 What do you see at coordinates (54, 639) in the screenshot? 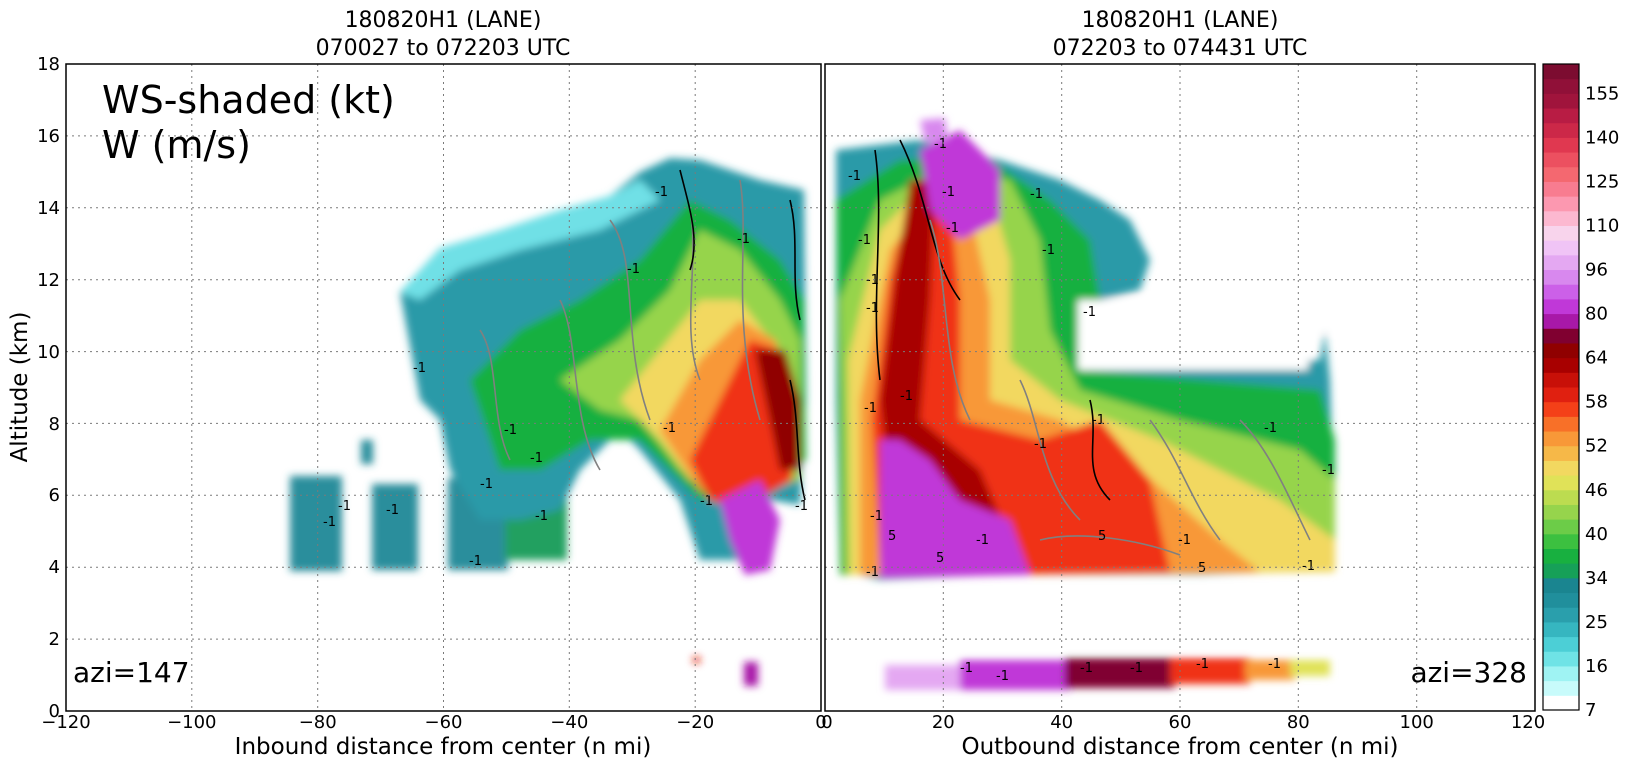
I see `y-tick-label: 2` at bounding box center [54, 639].